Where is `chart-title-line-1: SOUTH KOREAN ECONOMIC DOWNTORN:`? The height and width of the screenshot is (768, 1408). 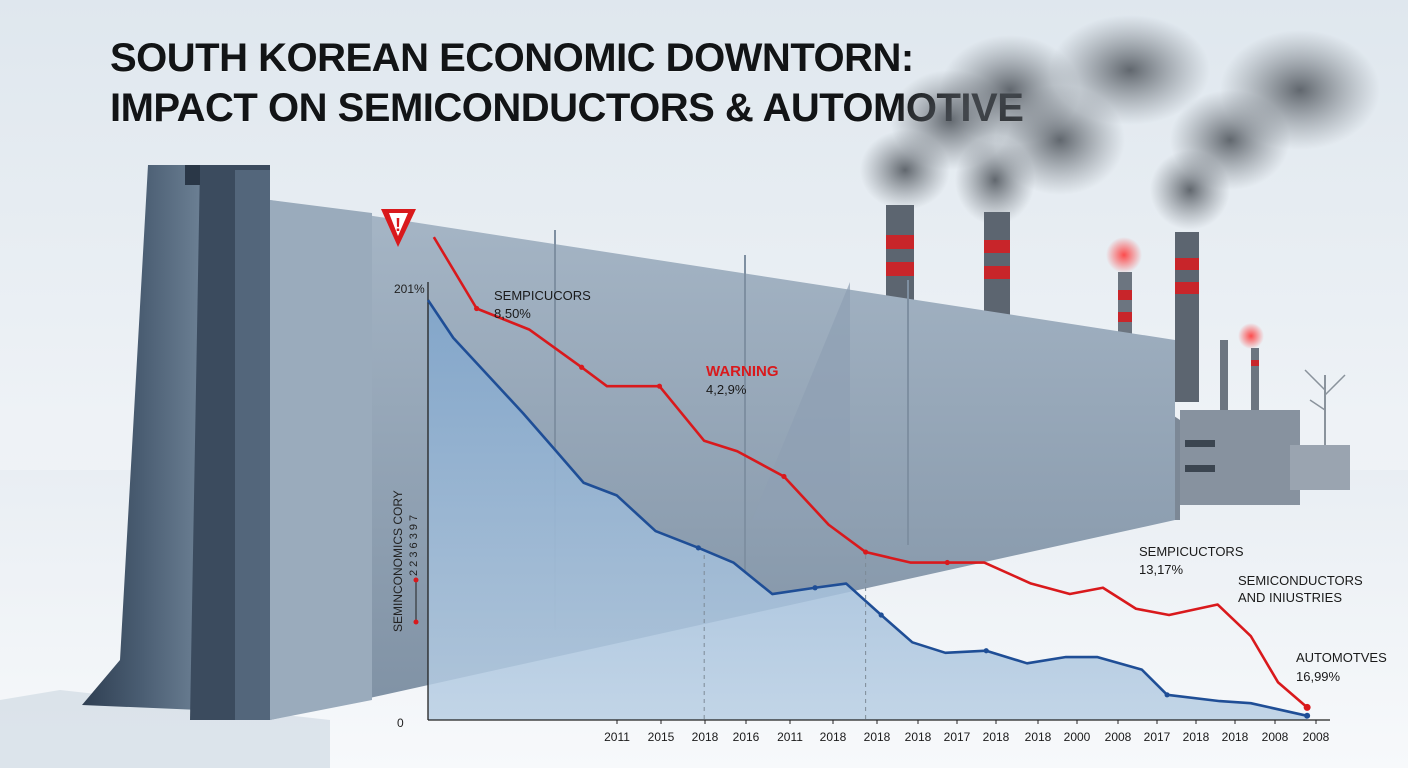
chart-title-line-1: SOUTH KOREAN ECONOMIC DOWNTORN: is located at coordinates (512, 58).